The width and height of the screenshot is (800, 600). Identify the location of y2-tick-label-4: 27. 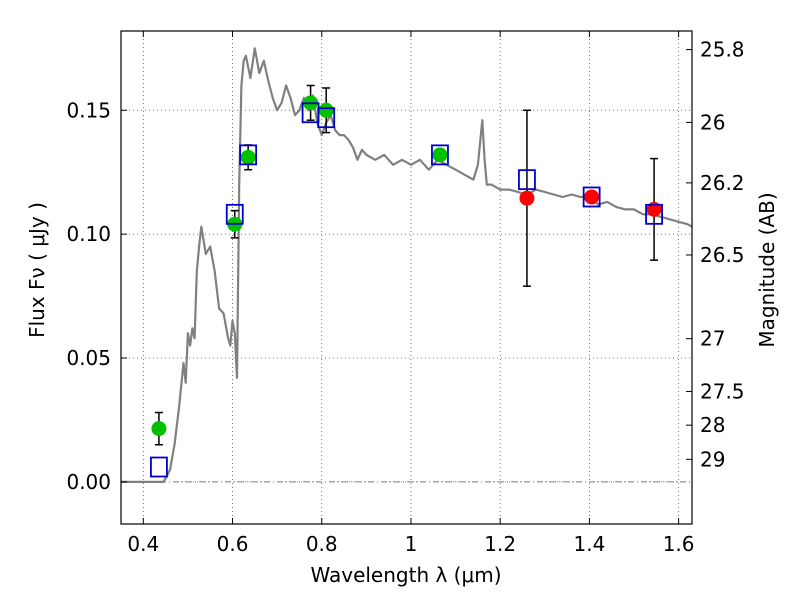
(712, 339).